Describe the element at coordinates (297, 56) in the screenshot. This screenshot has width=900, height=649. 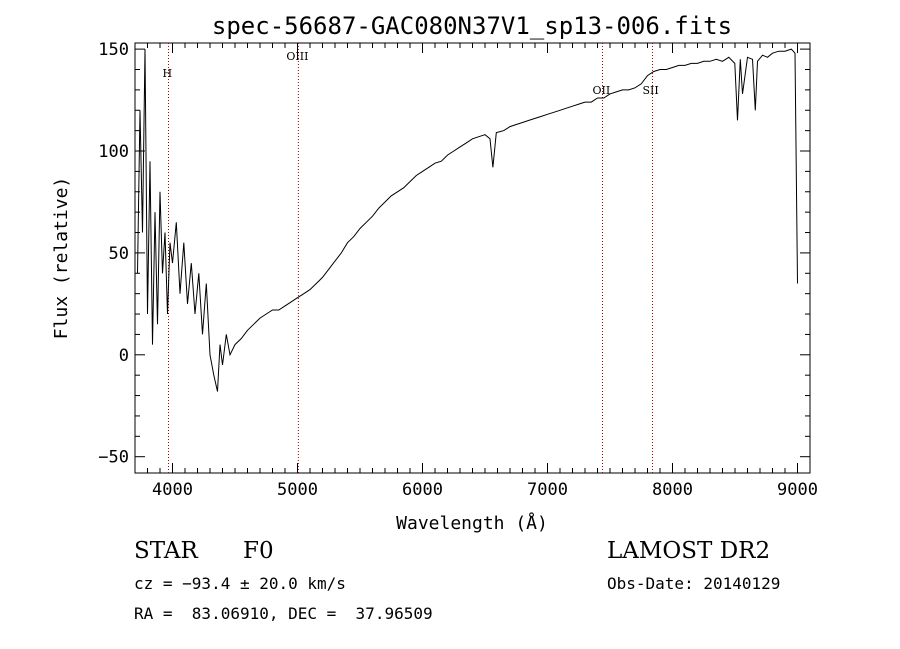
I see `spectral-line-label: OIII` at that location.